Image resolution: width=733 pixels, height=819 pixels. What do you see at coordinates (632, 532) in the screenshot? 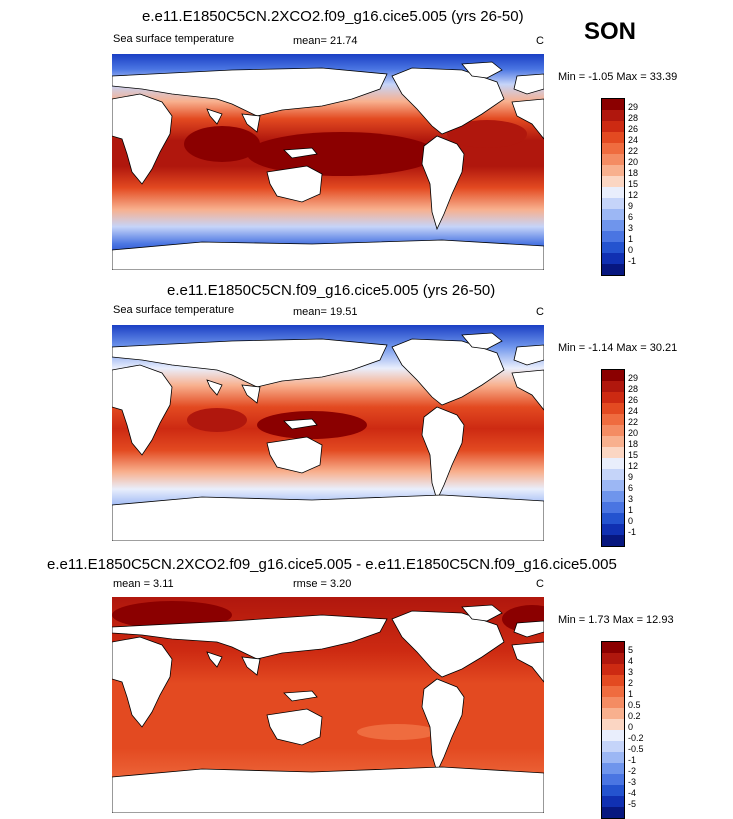
I see `panel2-tick: -1` at bounding box center [632, 532].